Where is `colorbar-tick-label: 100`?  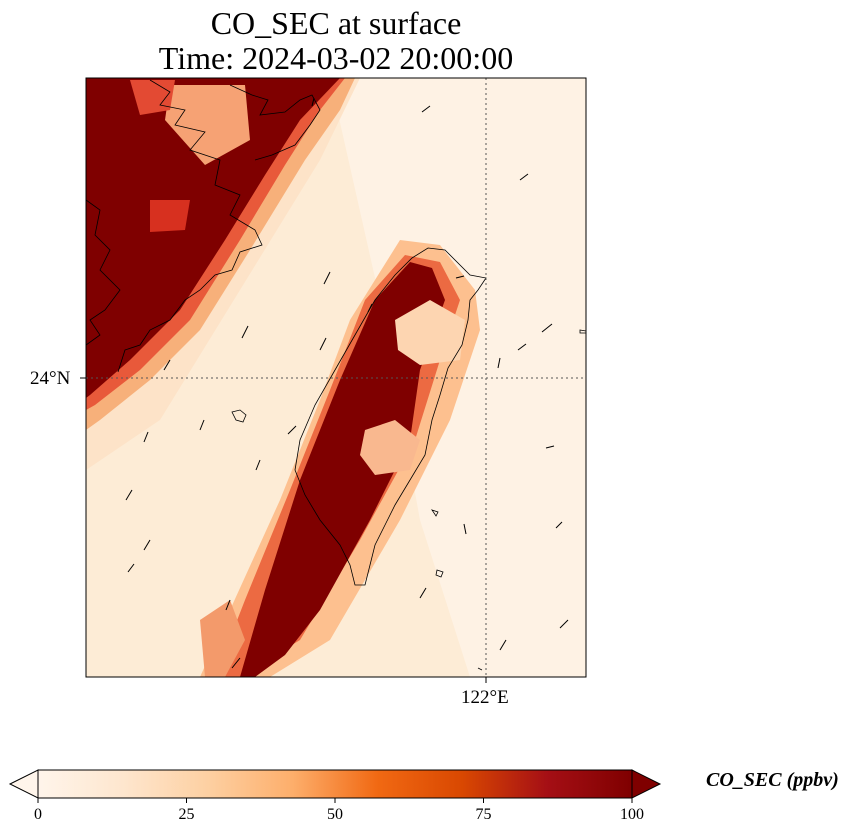
colorbar-tick-label: 100 is located at coordinates (632, 814).